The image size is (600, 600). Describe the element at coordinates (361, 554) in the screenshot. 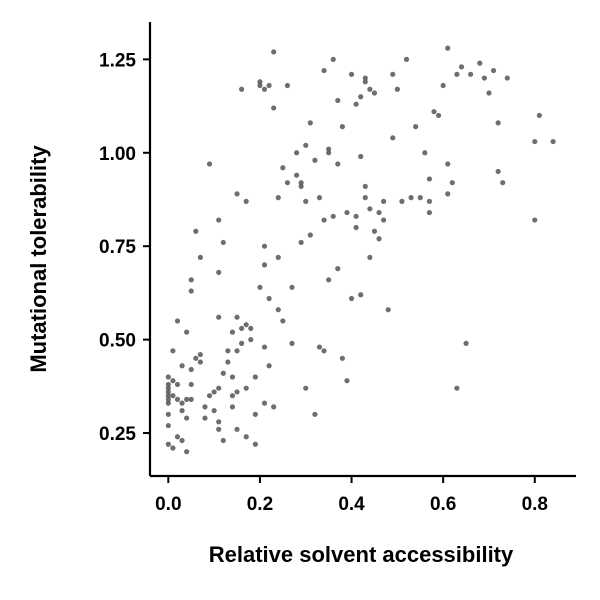

I see `x-axis-title: Relative solvent accessibility` at that location.